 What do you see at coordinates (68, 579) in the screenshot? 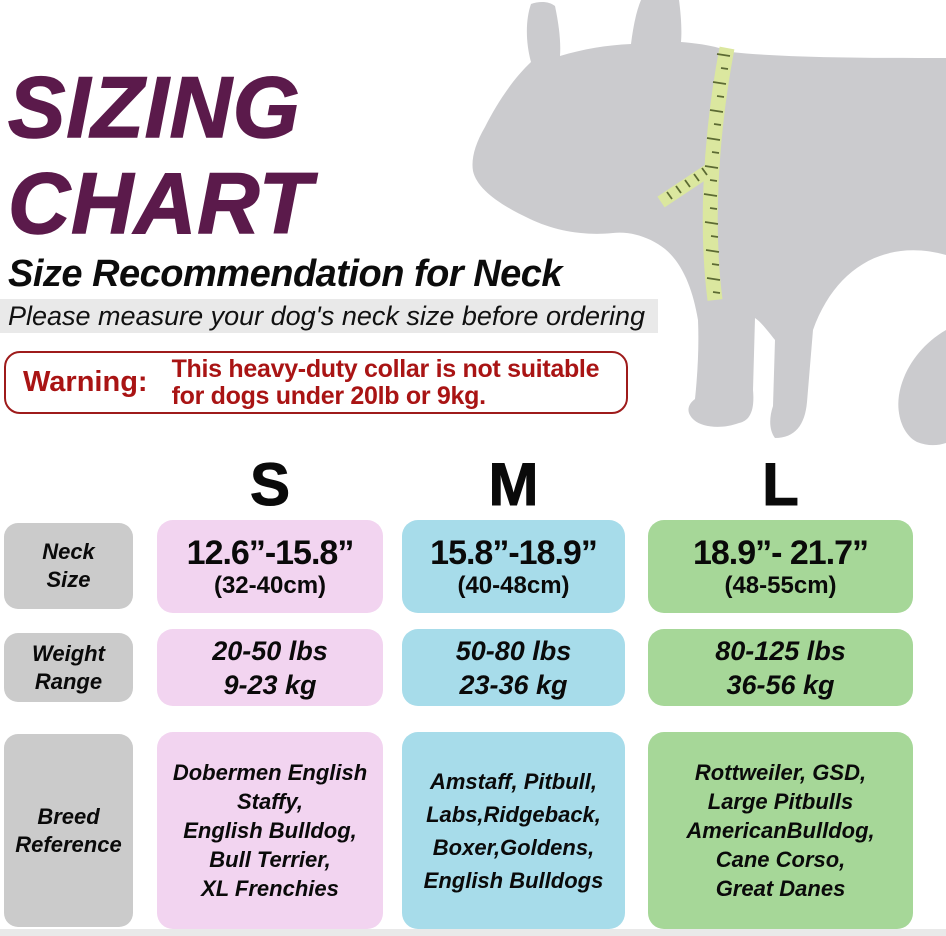
I see `row-label-line: Size` at bounding box center [68, 579].